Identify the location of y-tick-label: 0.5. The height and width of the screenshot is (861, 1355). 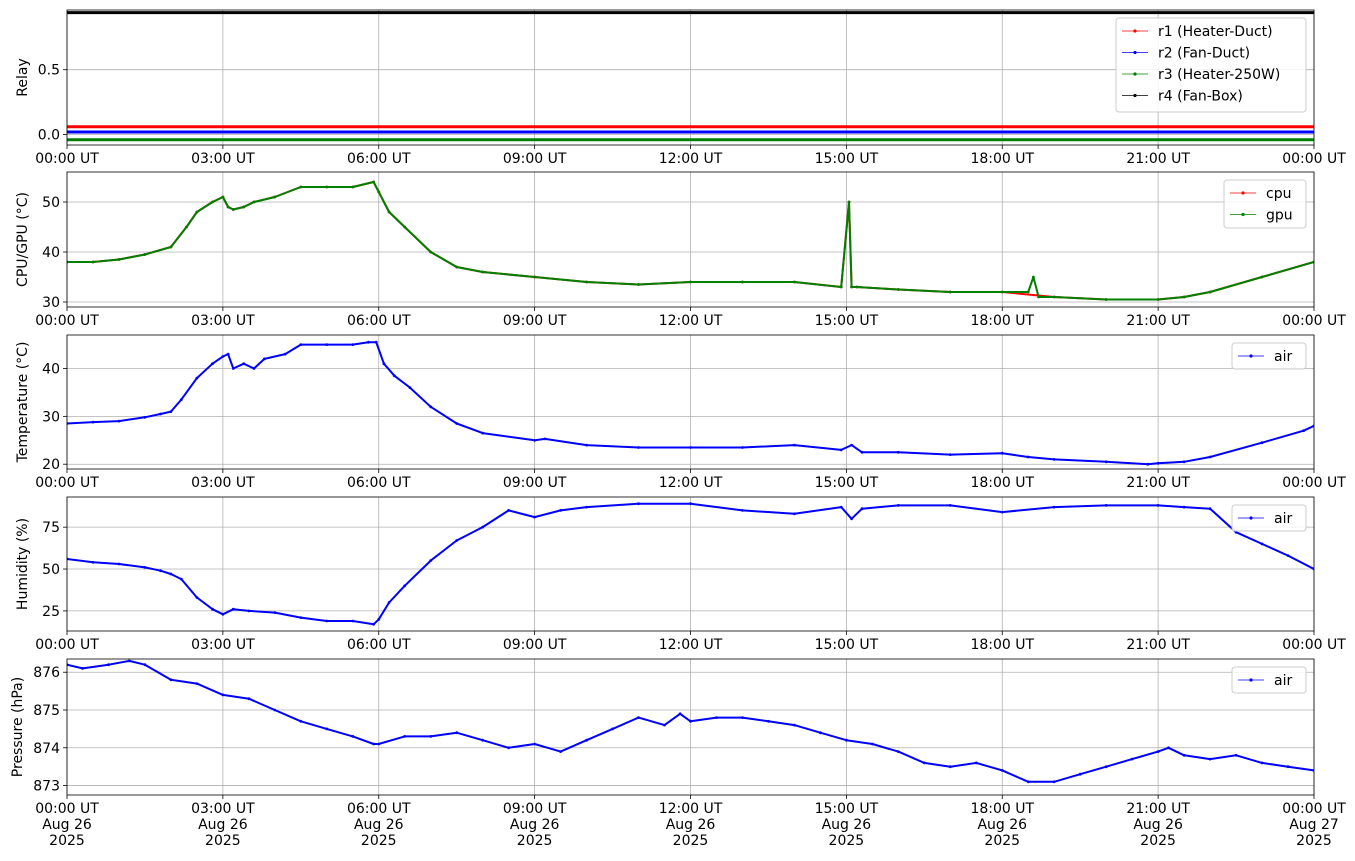
(49, 71).